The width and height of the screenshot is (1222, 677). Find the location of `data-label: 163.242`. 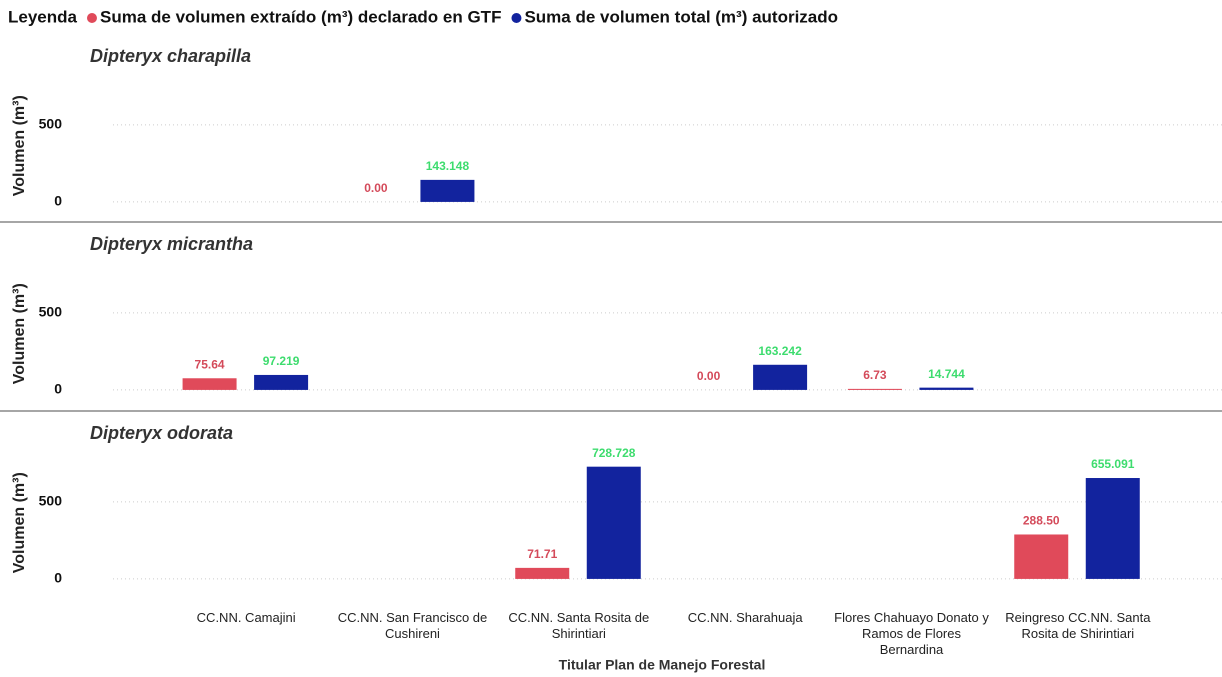

data-label: 163.242 is located at coordinates (780, 351).